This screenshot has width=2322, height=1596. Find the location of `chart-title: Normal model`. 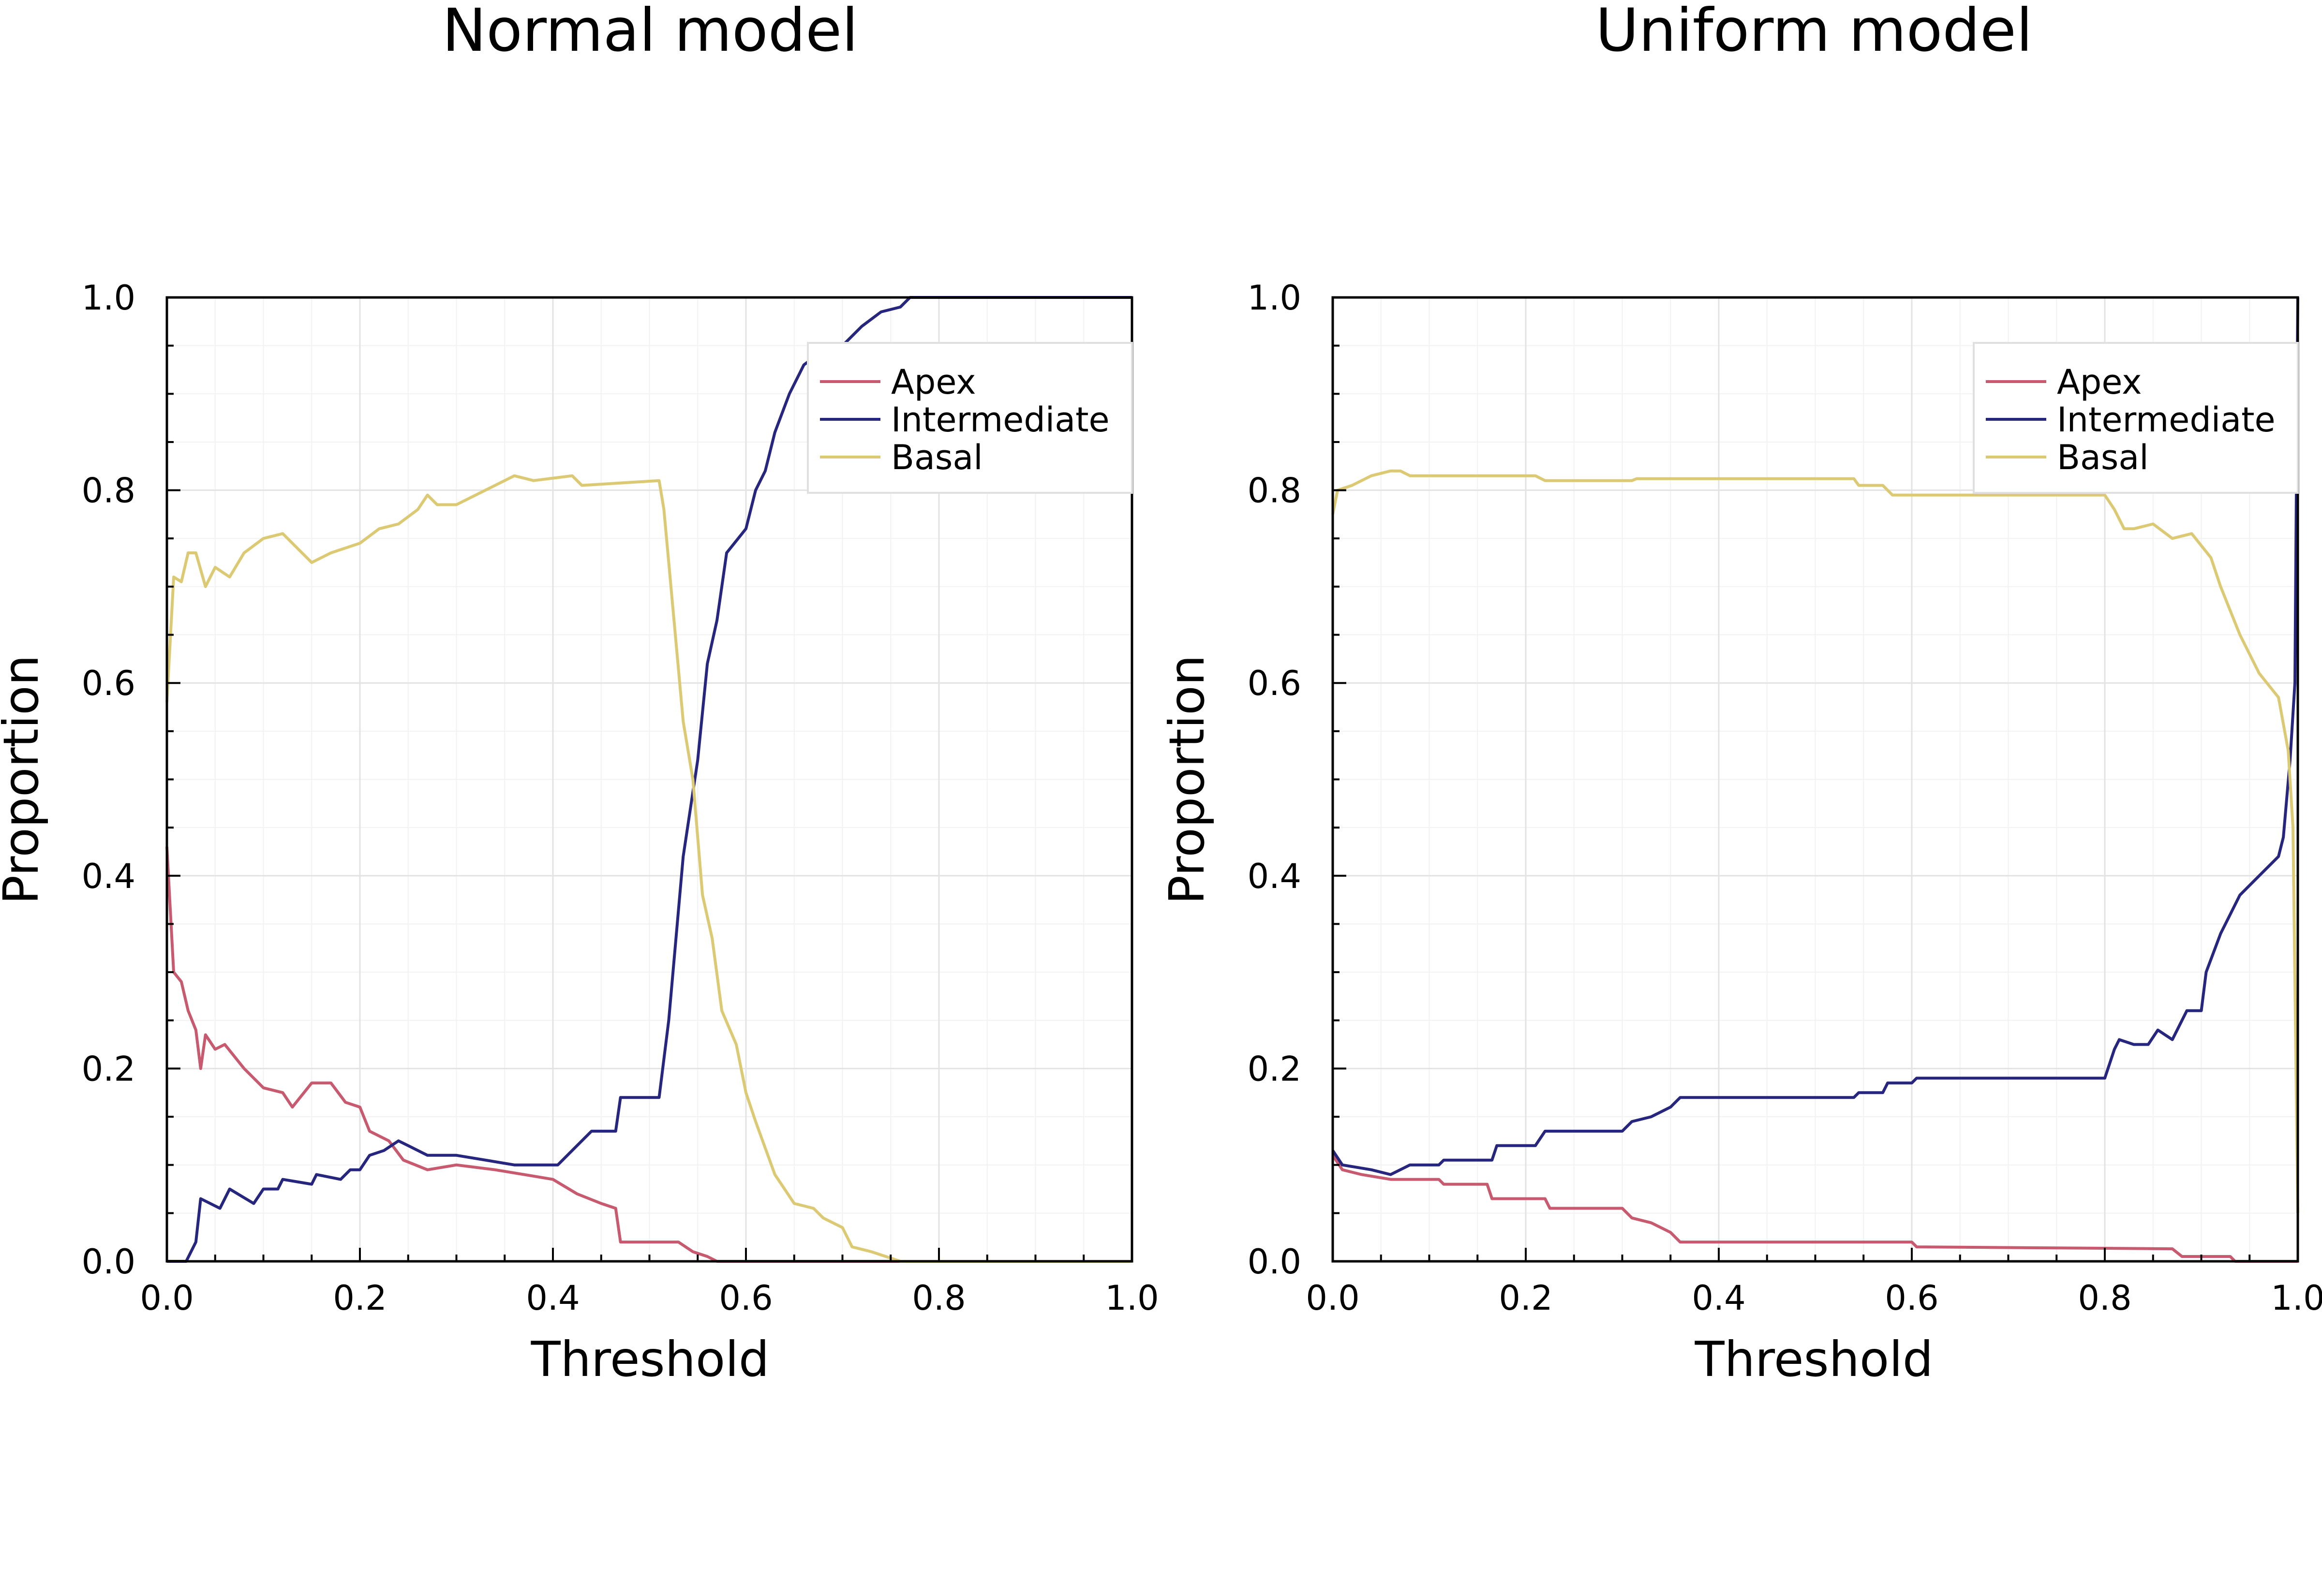

chart-title: Normal model is located at coordinates (650, 32).